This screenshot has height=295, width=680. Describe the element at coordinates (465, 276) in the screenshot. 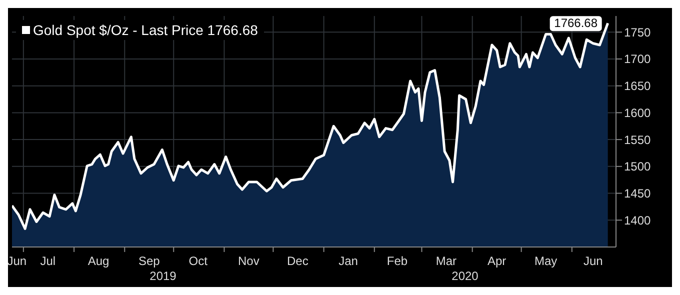

I see `text: 2020` at that location.